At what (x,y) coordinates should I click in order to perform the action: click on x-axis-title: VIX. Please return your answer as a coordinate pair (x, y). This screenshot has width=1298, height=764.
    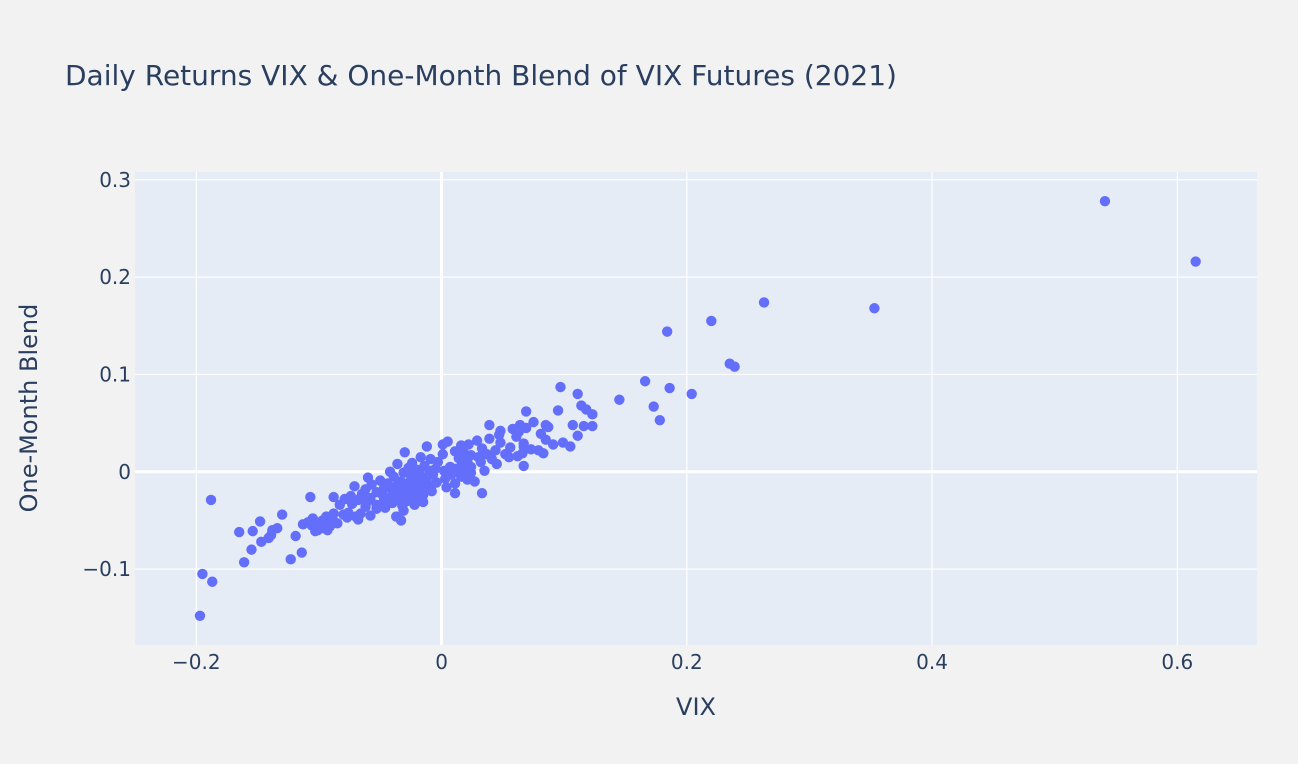
    Looking at the image, I should click on (696, 707).